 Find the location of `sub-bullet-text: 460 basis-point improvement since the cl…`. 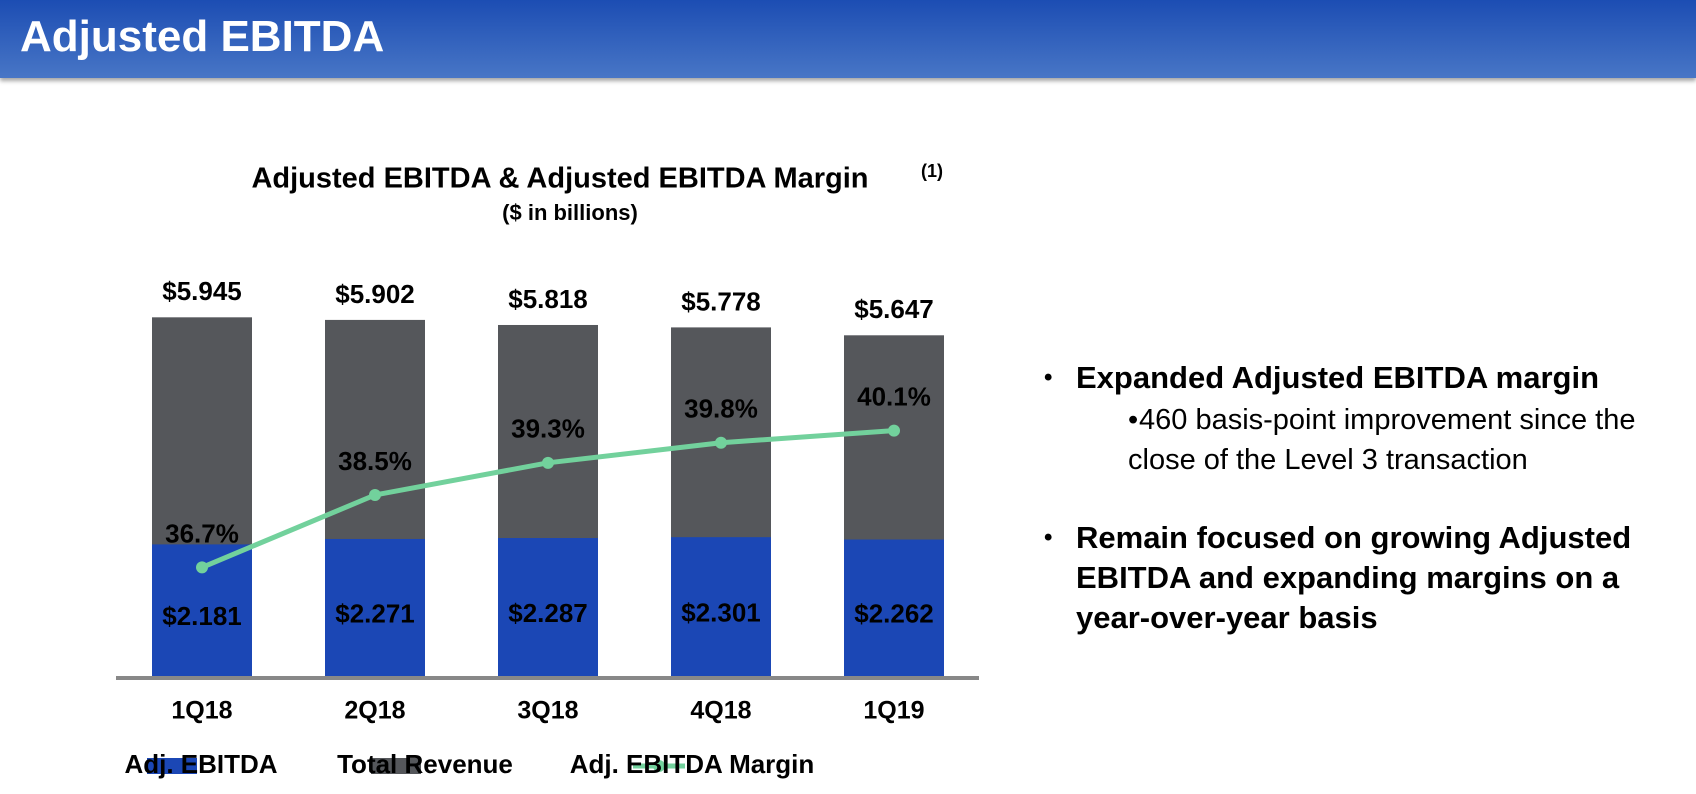

sub-bullet-text: 460 basis-point improvement since the cl… is located at coordinates (1382, 440).